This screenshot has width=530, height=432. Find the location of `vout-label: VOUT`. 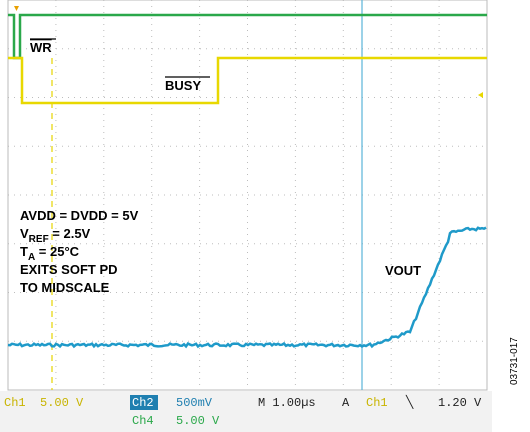

vout-label: VOUT is located at coordinates (403, 270).